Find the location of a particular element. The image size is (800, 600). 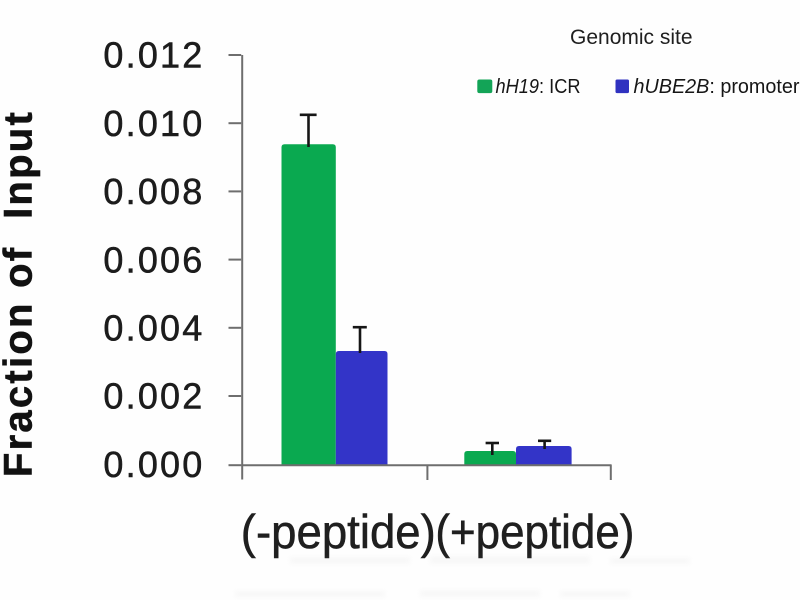

svg-text: Fraction of Input is located at coordinates (20, 293).